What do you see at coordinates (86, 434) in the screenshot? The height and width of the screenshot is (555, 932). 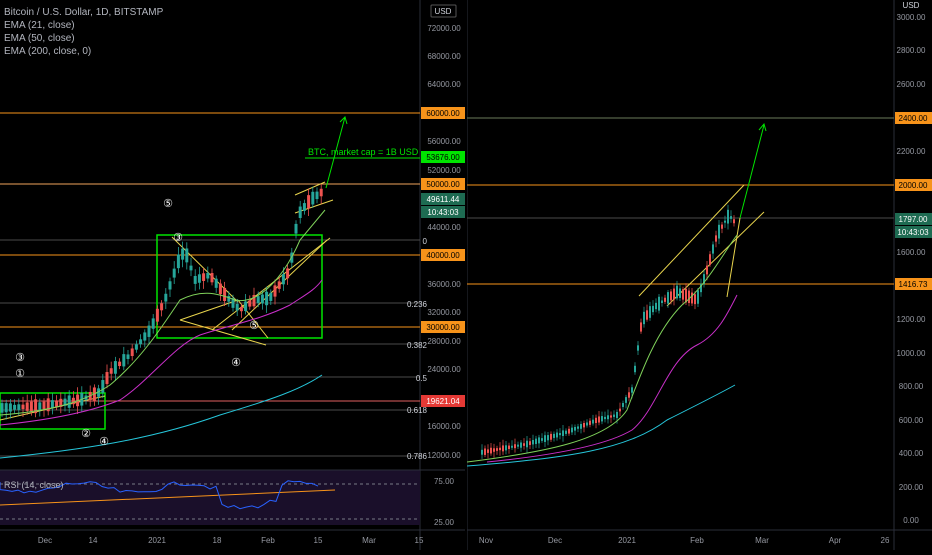 I see `wave-label: ②` at bounding box center [86, 434].